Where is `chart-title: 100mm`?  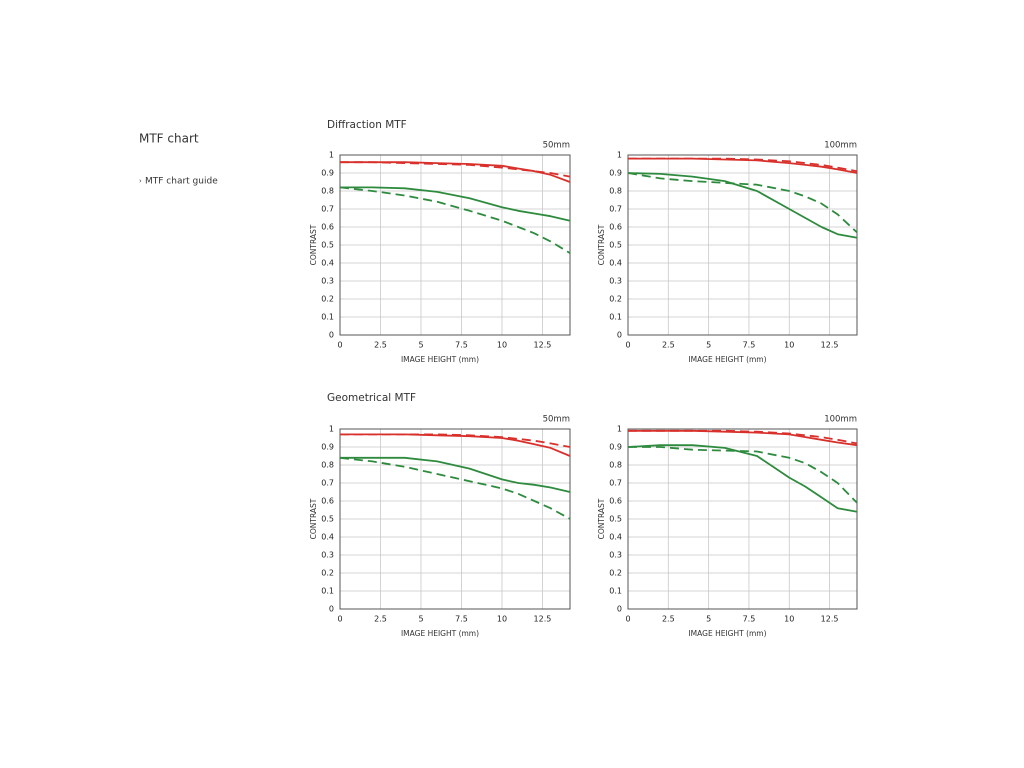
chart-title: 100mm is located at coordinates (840, 146).